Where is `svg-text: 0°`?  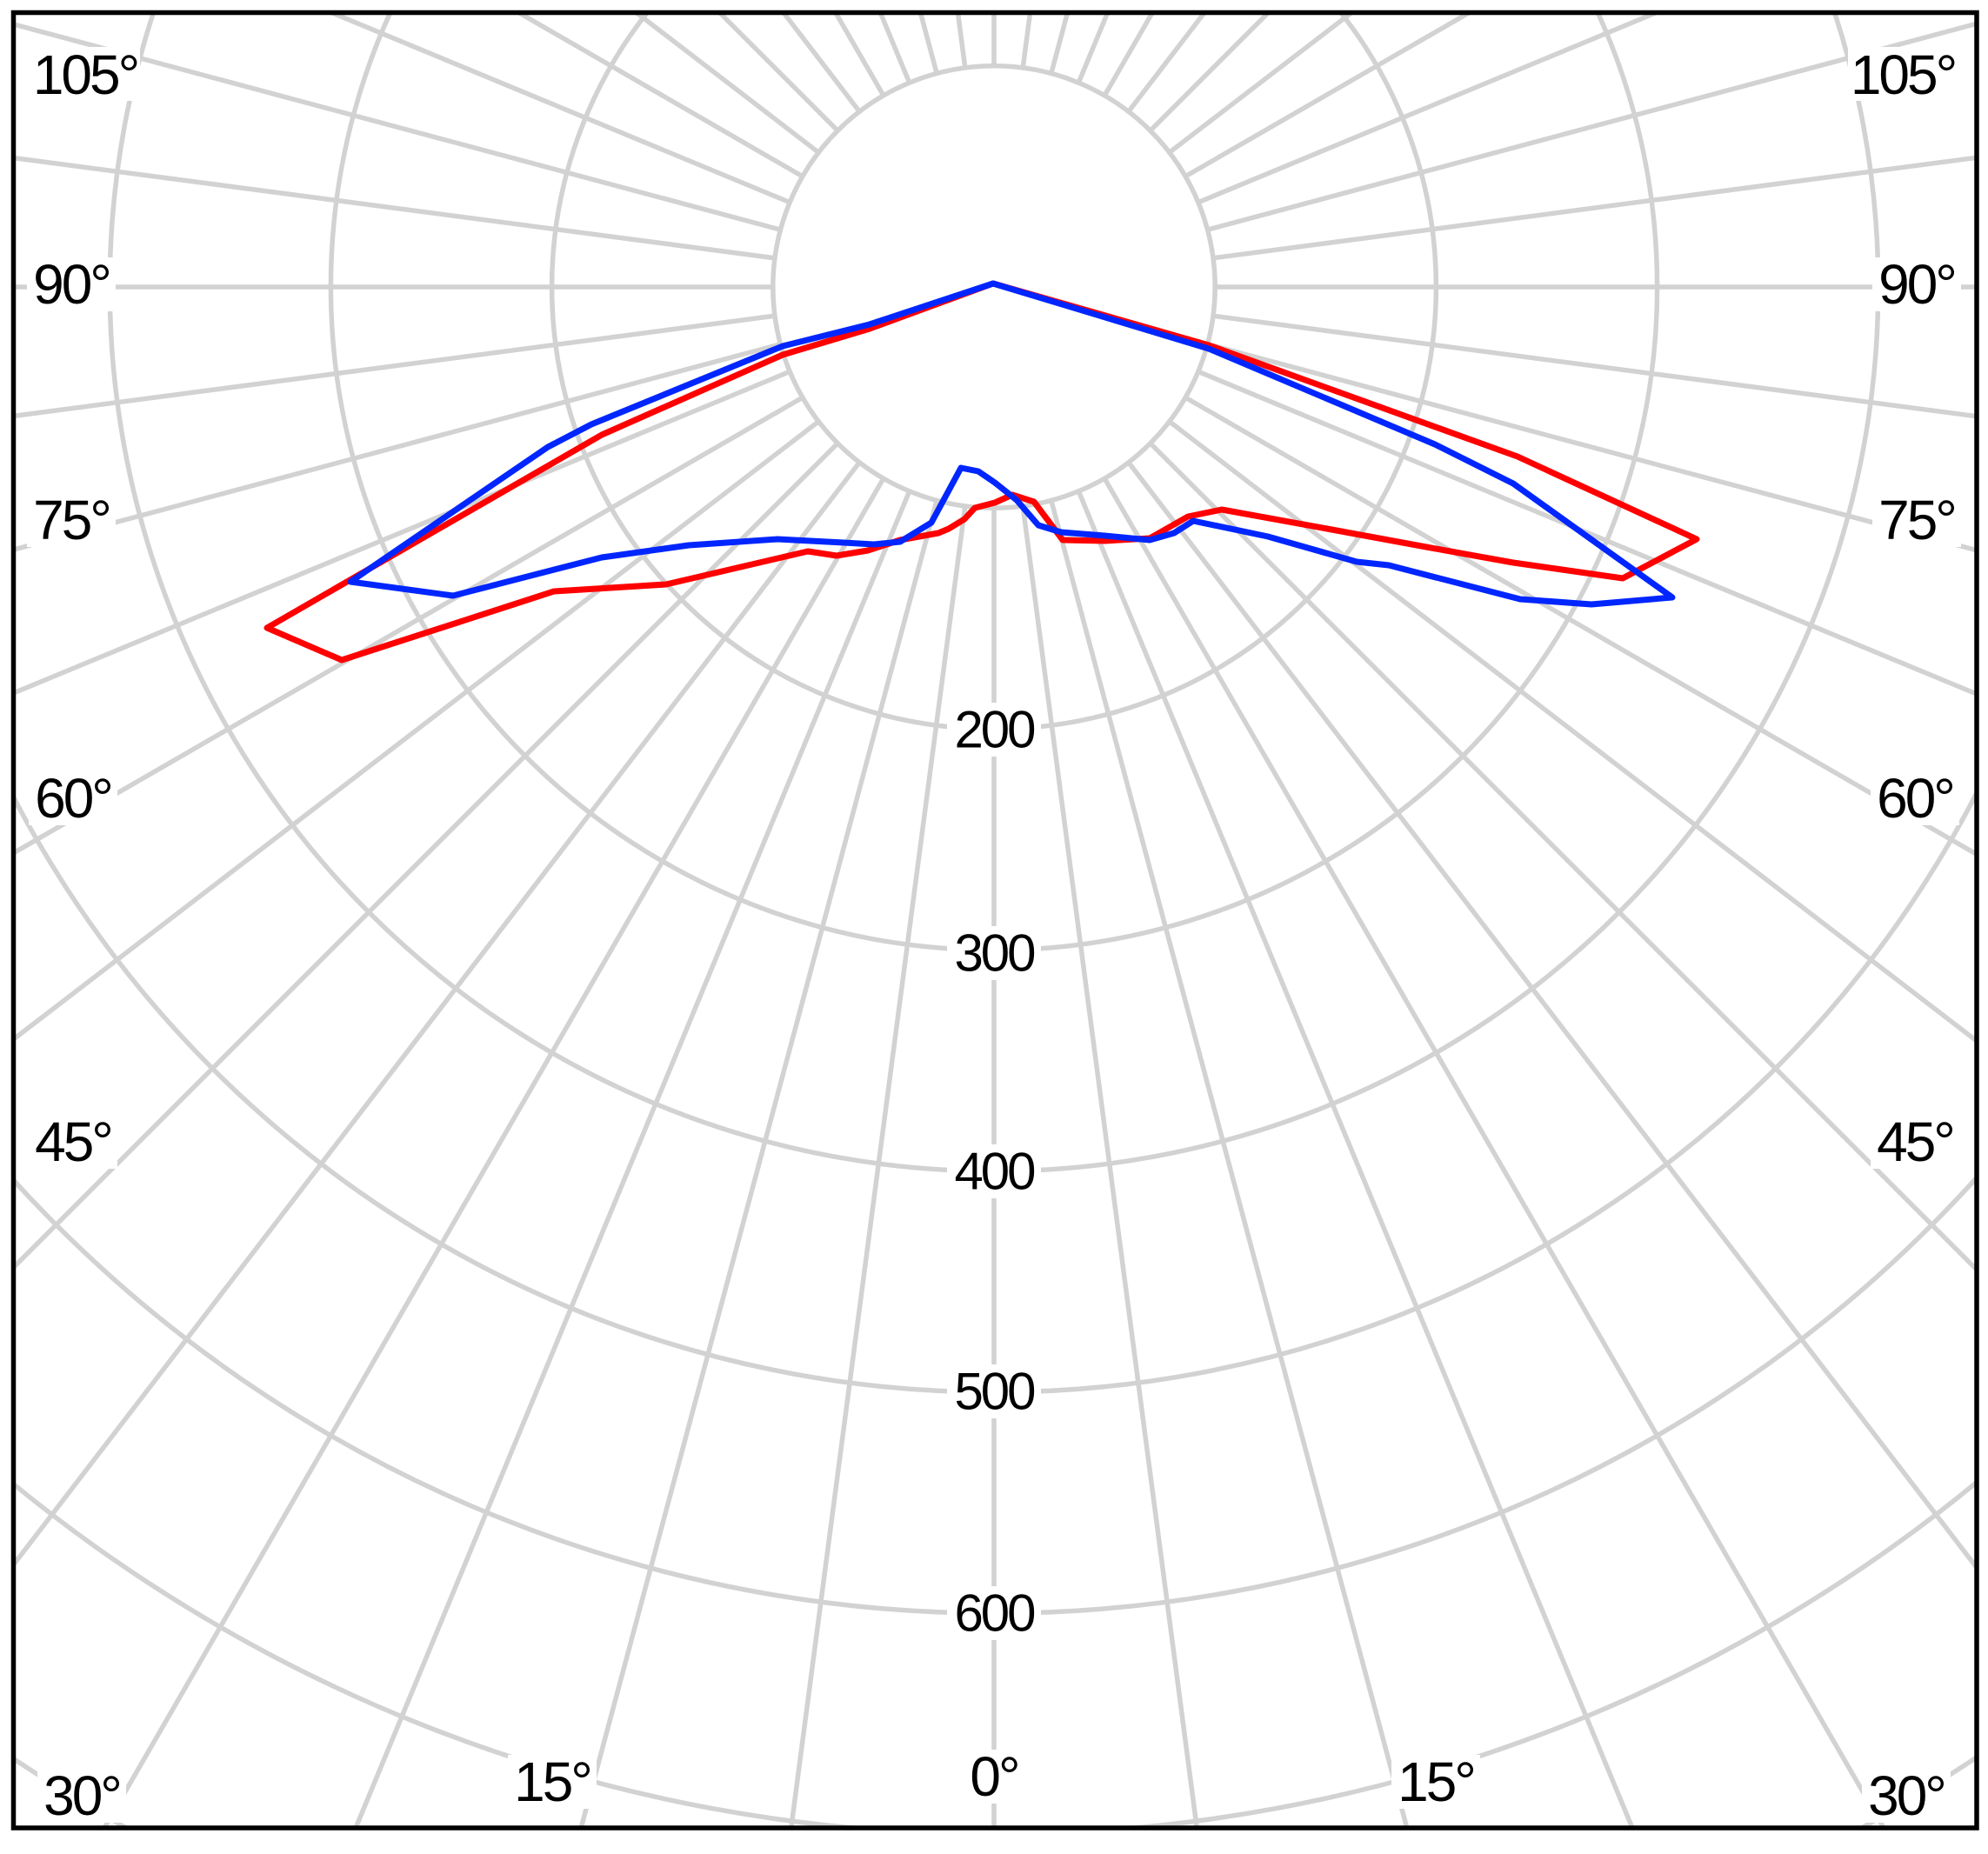
svg-text: 0° is located at coordinates (993, 1776).